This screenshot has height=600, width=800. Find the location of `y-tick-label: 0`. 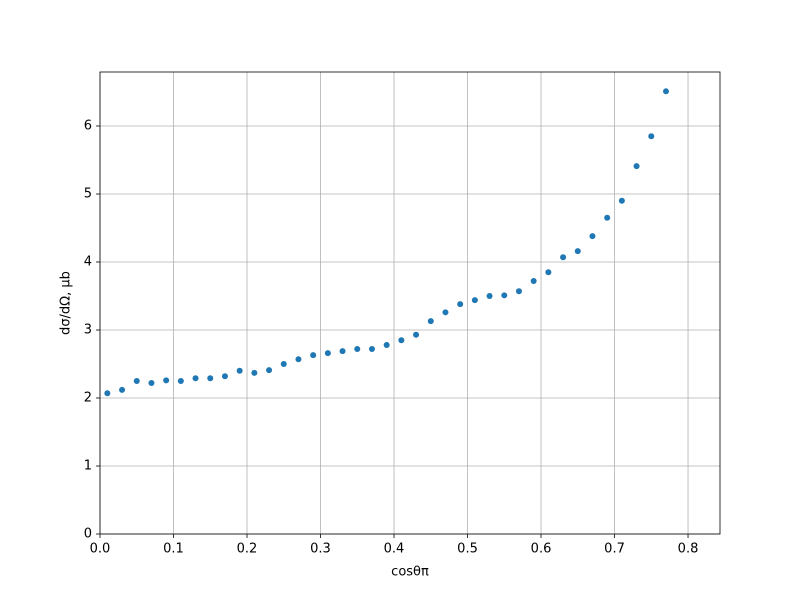

y-tick-label: 0 is located at coordinates (88, 534).